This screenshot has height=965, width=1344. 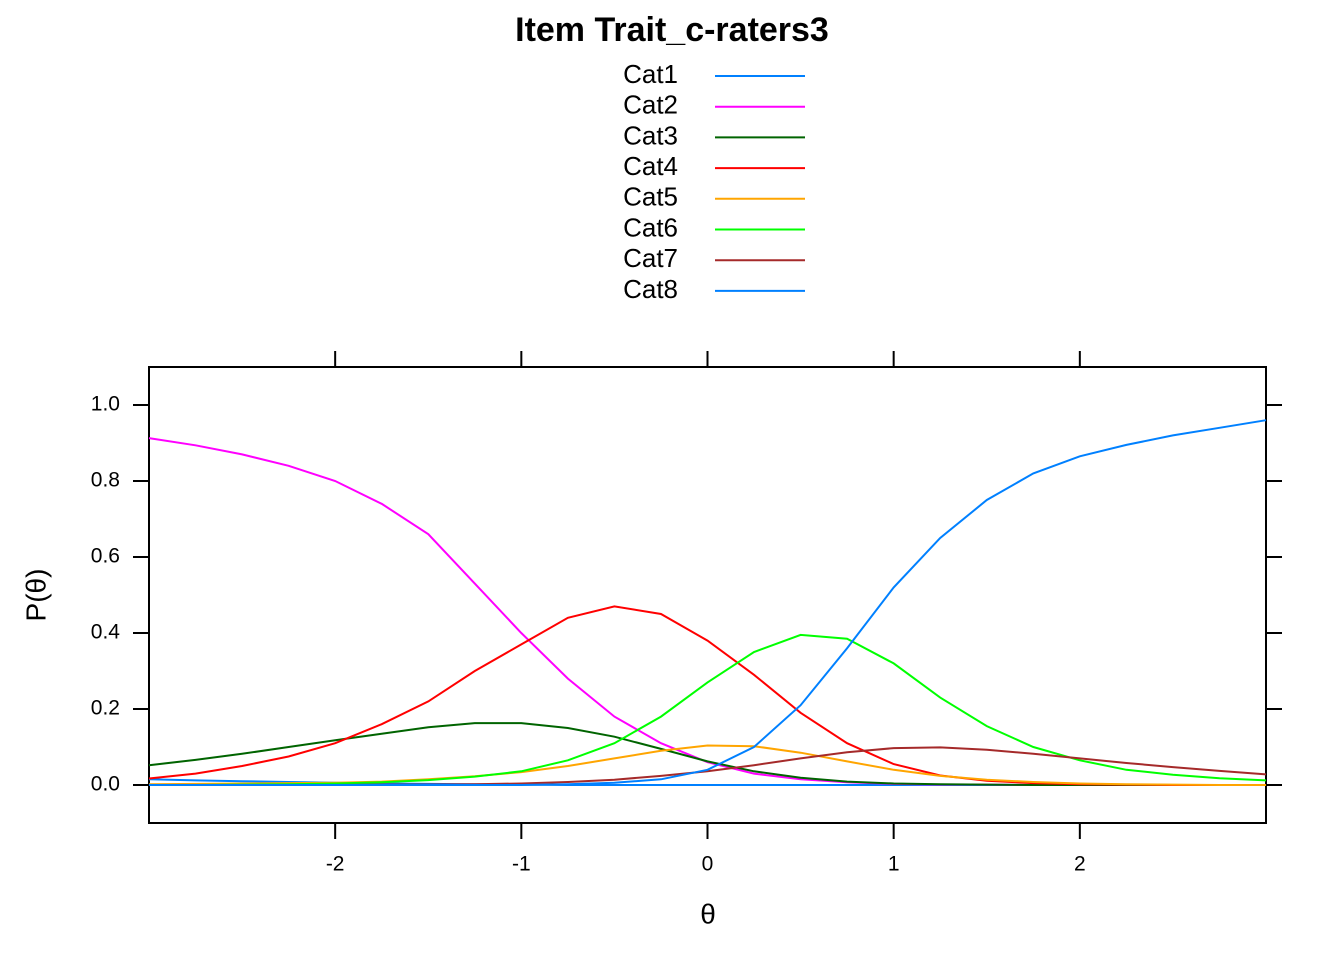 What do you see at coordinates (894, 864) in the screenshot?
I see `x-tick-label: 1` at bounding box center [894, 864].